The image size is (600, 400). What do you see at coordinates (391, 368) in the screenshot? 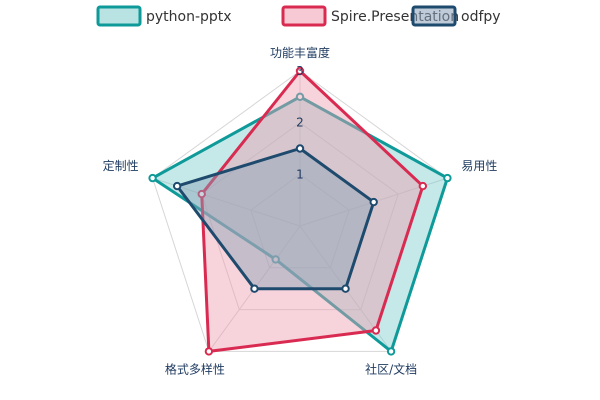
I see `axis-label-2: 社区/文档` at bounding box center [391, 368].